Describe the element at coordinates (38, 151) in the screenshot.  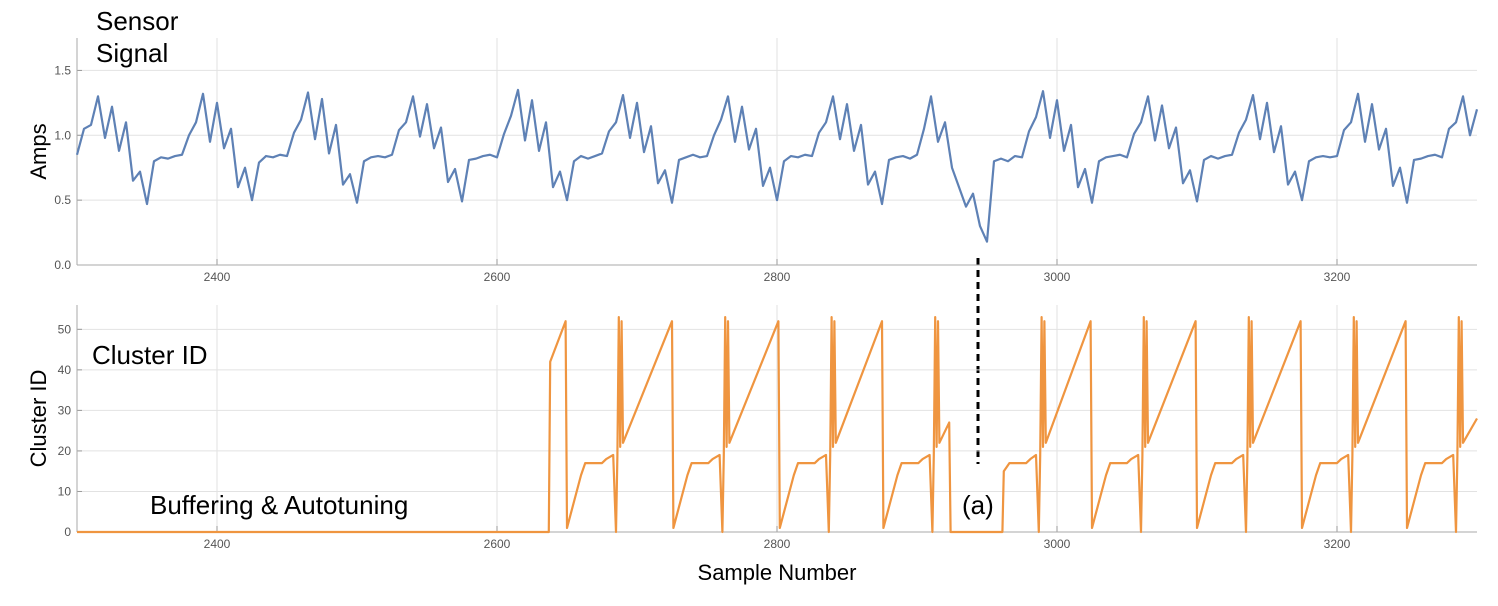
I see `y-axis-label: Amps` at that location.